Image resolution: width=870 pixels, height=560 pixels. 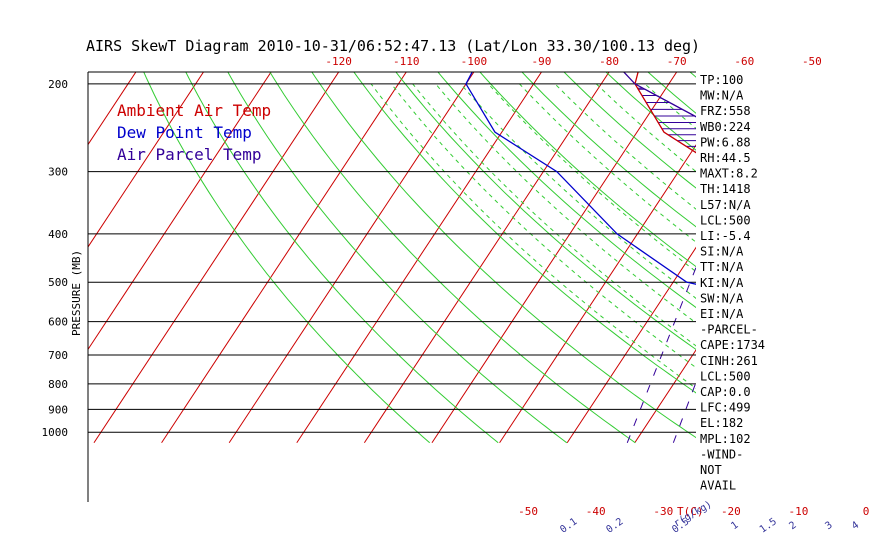 I want to click on bottom-temp-tick: -10, so click(x=799, y=511).